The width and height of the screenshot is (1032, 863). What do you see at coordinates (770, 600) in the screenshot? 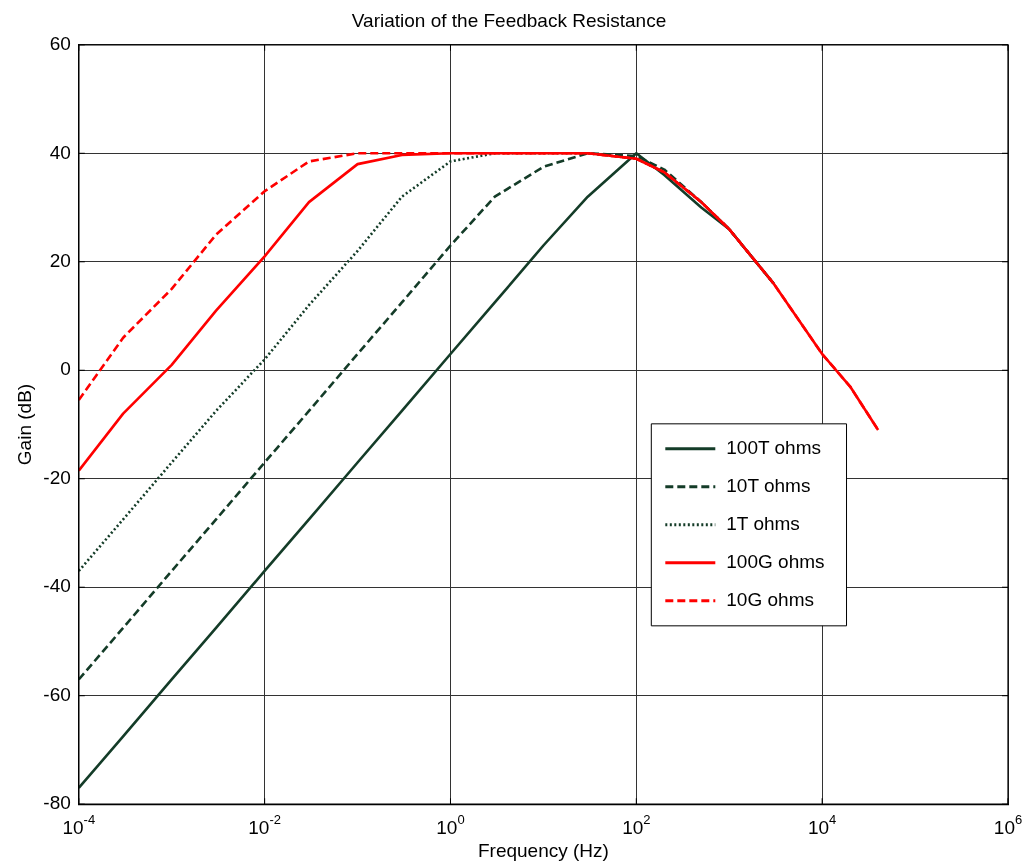
I see `legend-label: 10G ohms` at bounding box center [770, 600].